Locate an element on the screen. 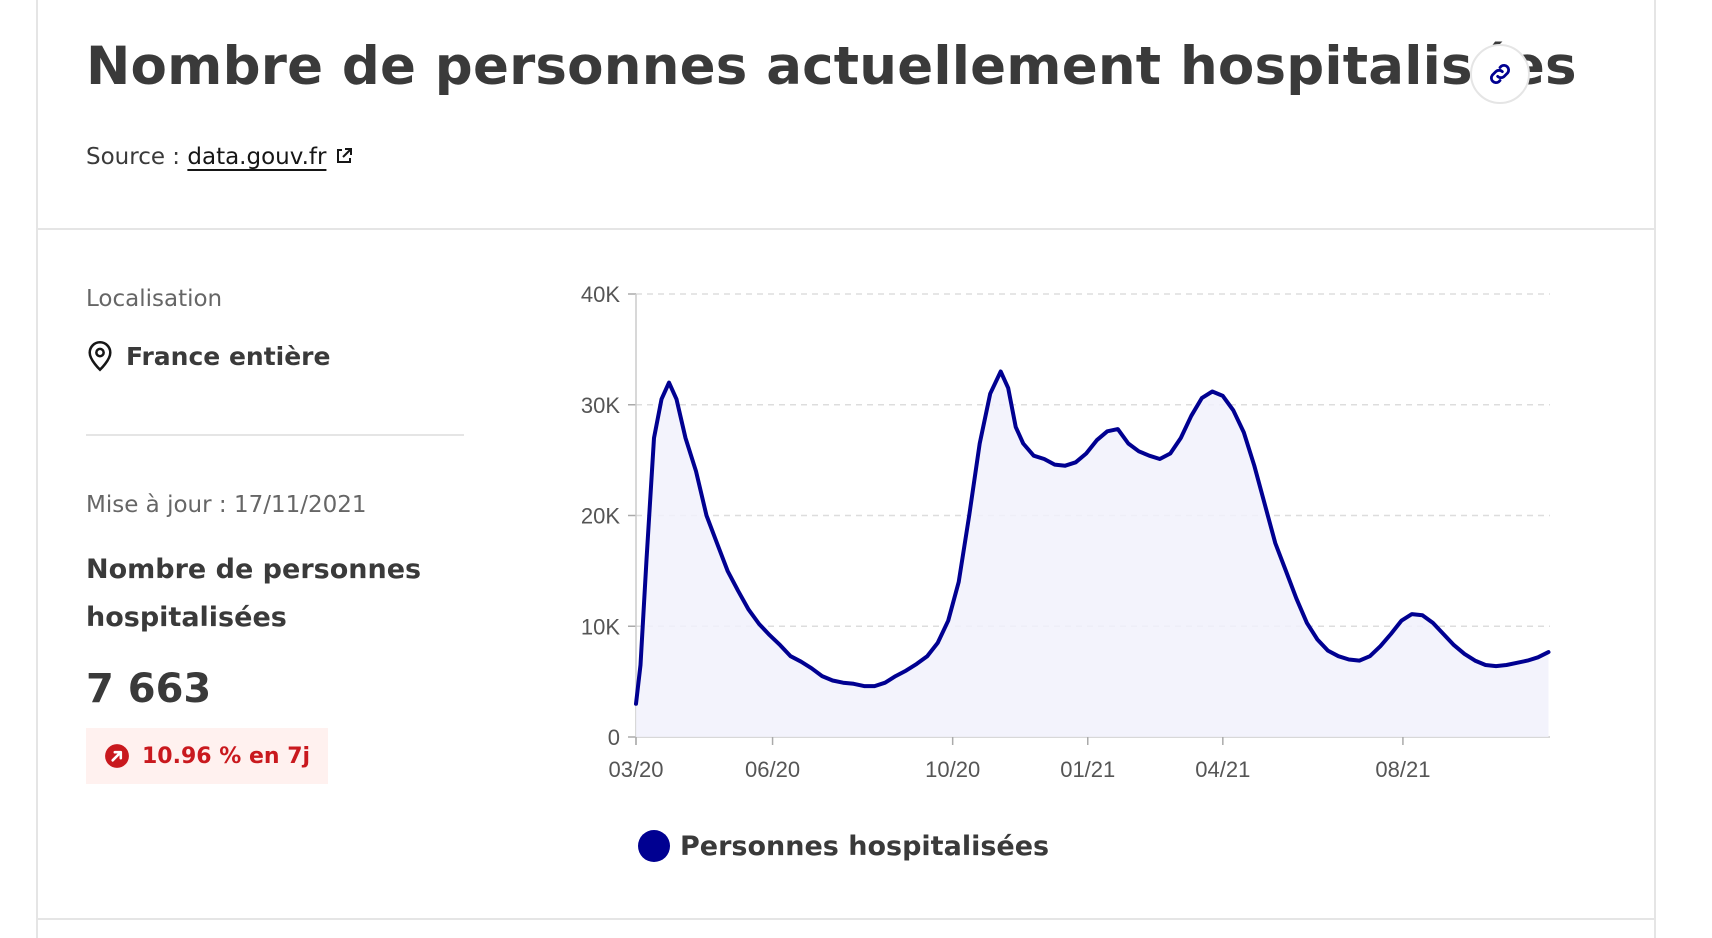 This screenshot has width=1712, height=938. card-header-divider is located at coordinates (846, 229).